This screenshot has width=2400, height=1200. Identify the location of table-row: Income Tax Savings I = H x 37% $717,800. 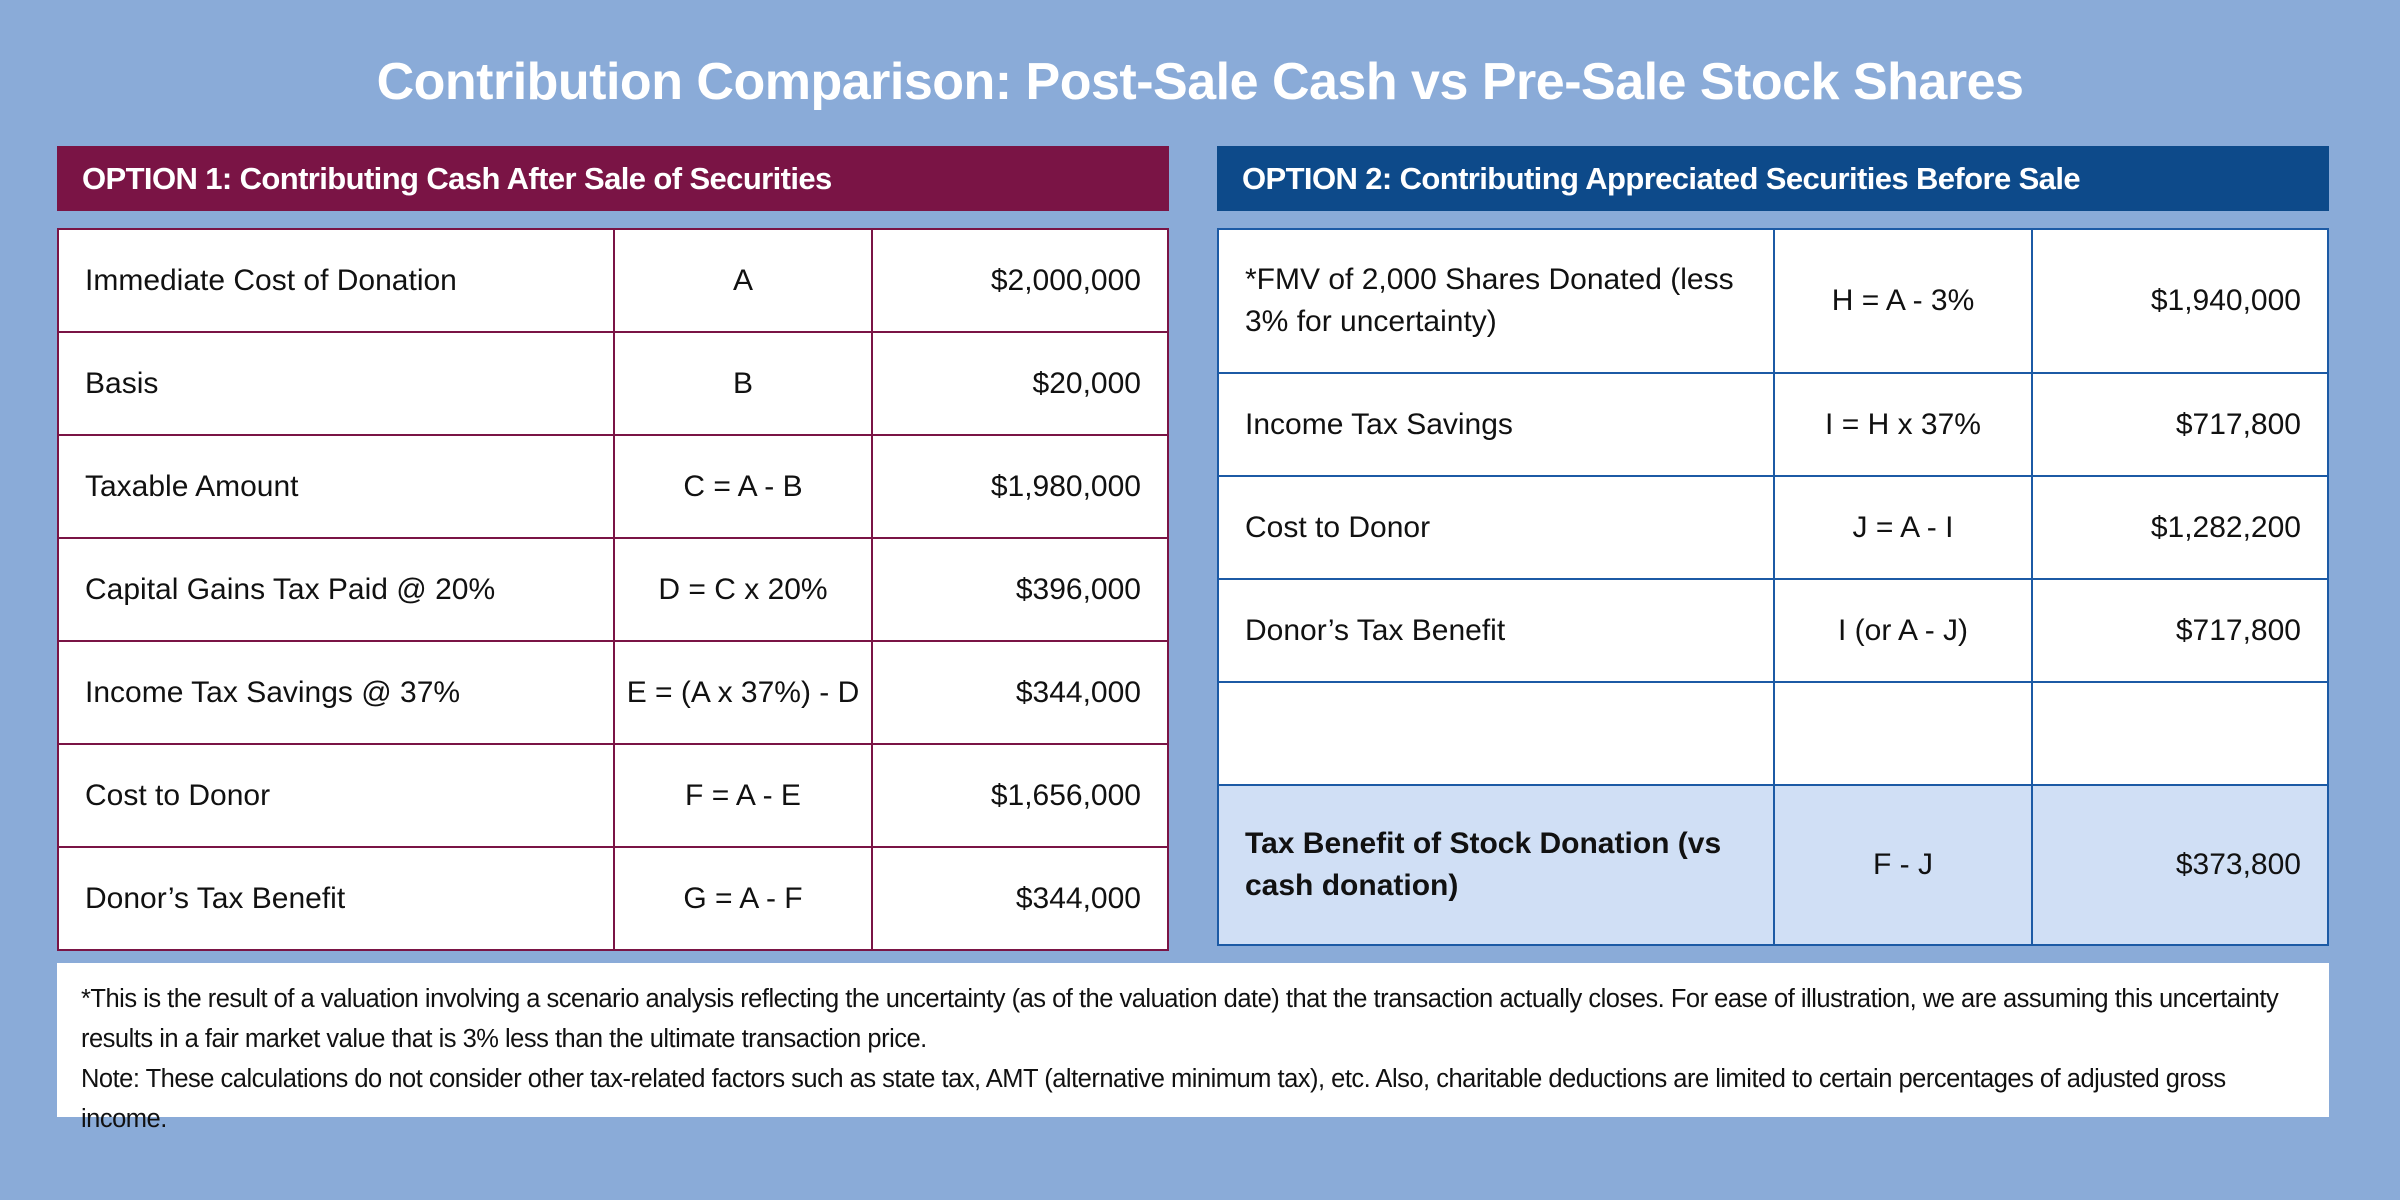
(1773, 424).